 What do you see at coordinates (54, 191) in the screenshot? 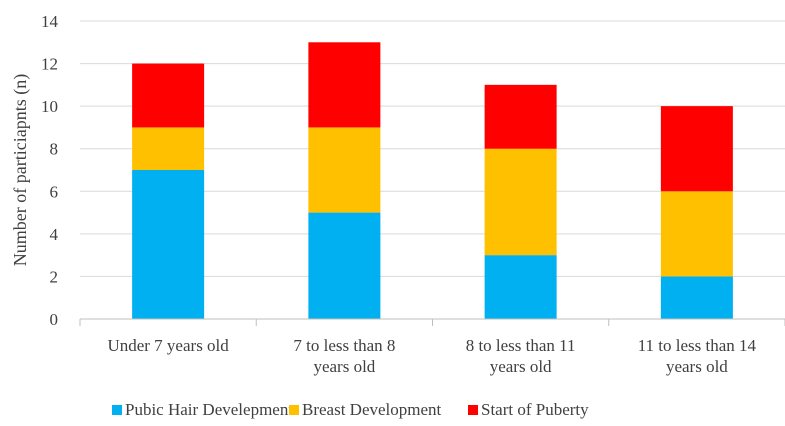
I see `y-tick-label: 6` at bounding box center [54, 191].